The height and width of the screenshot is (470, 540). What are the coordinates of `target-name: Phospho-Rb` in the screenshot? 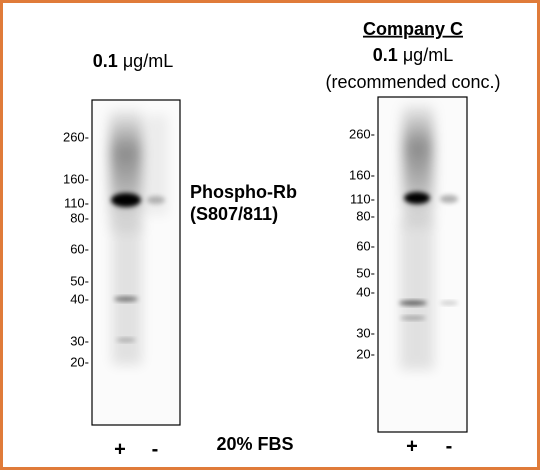 It's located at (243, 192).